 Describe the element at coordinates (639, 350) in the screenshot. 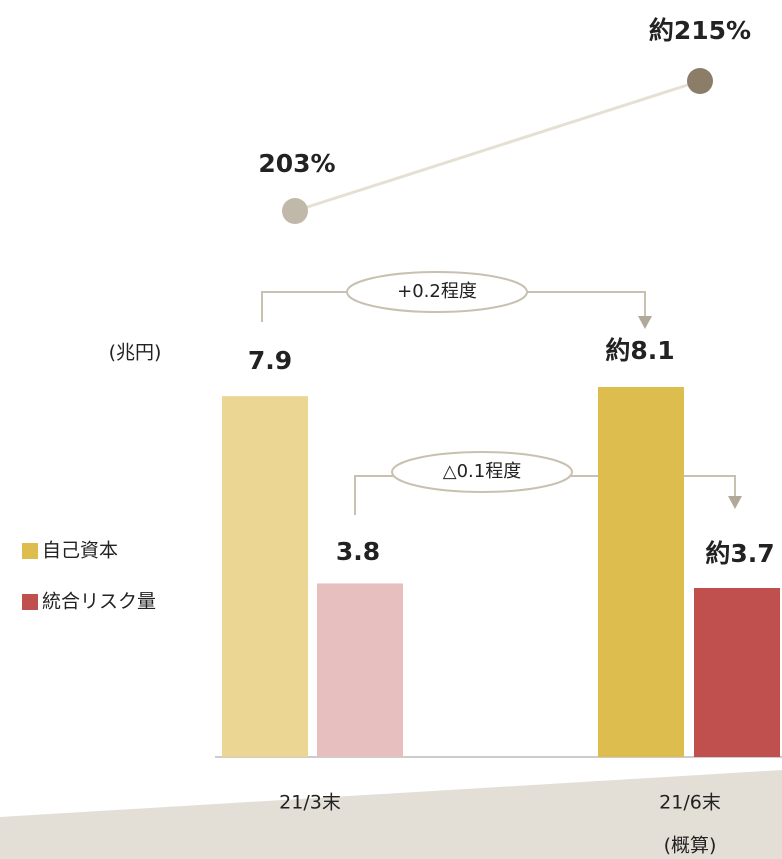

I see `value-label: 約8.1` at that location.